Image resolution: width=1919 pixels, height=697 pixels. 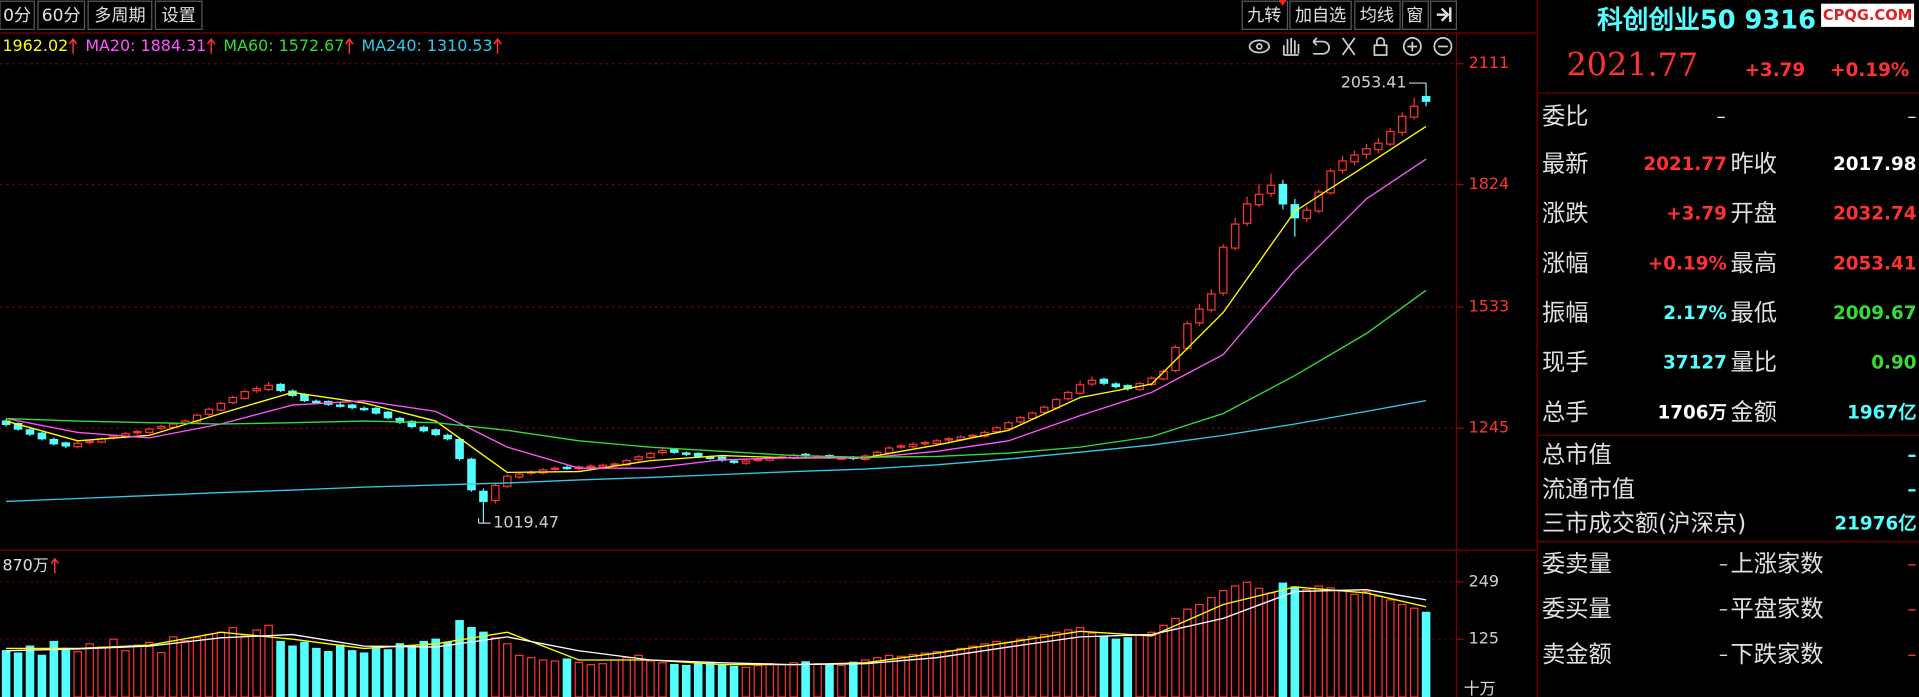 I want to click on row-value: 1967亿, so click(x=1881, y=412).